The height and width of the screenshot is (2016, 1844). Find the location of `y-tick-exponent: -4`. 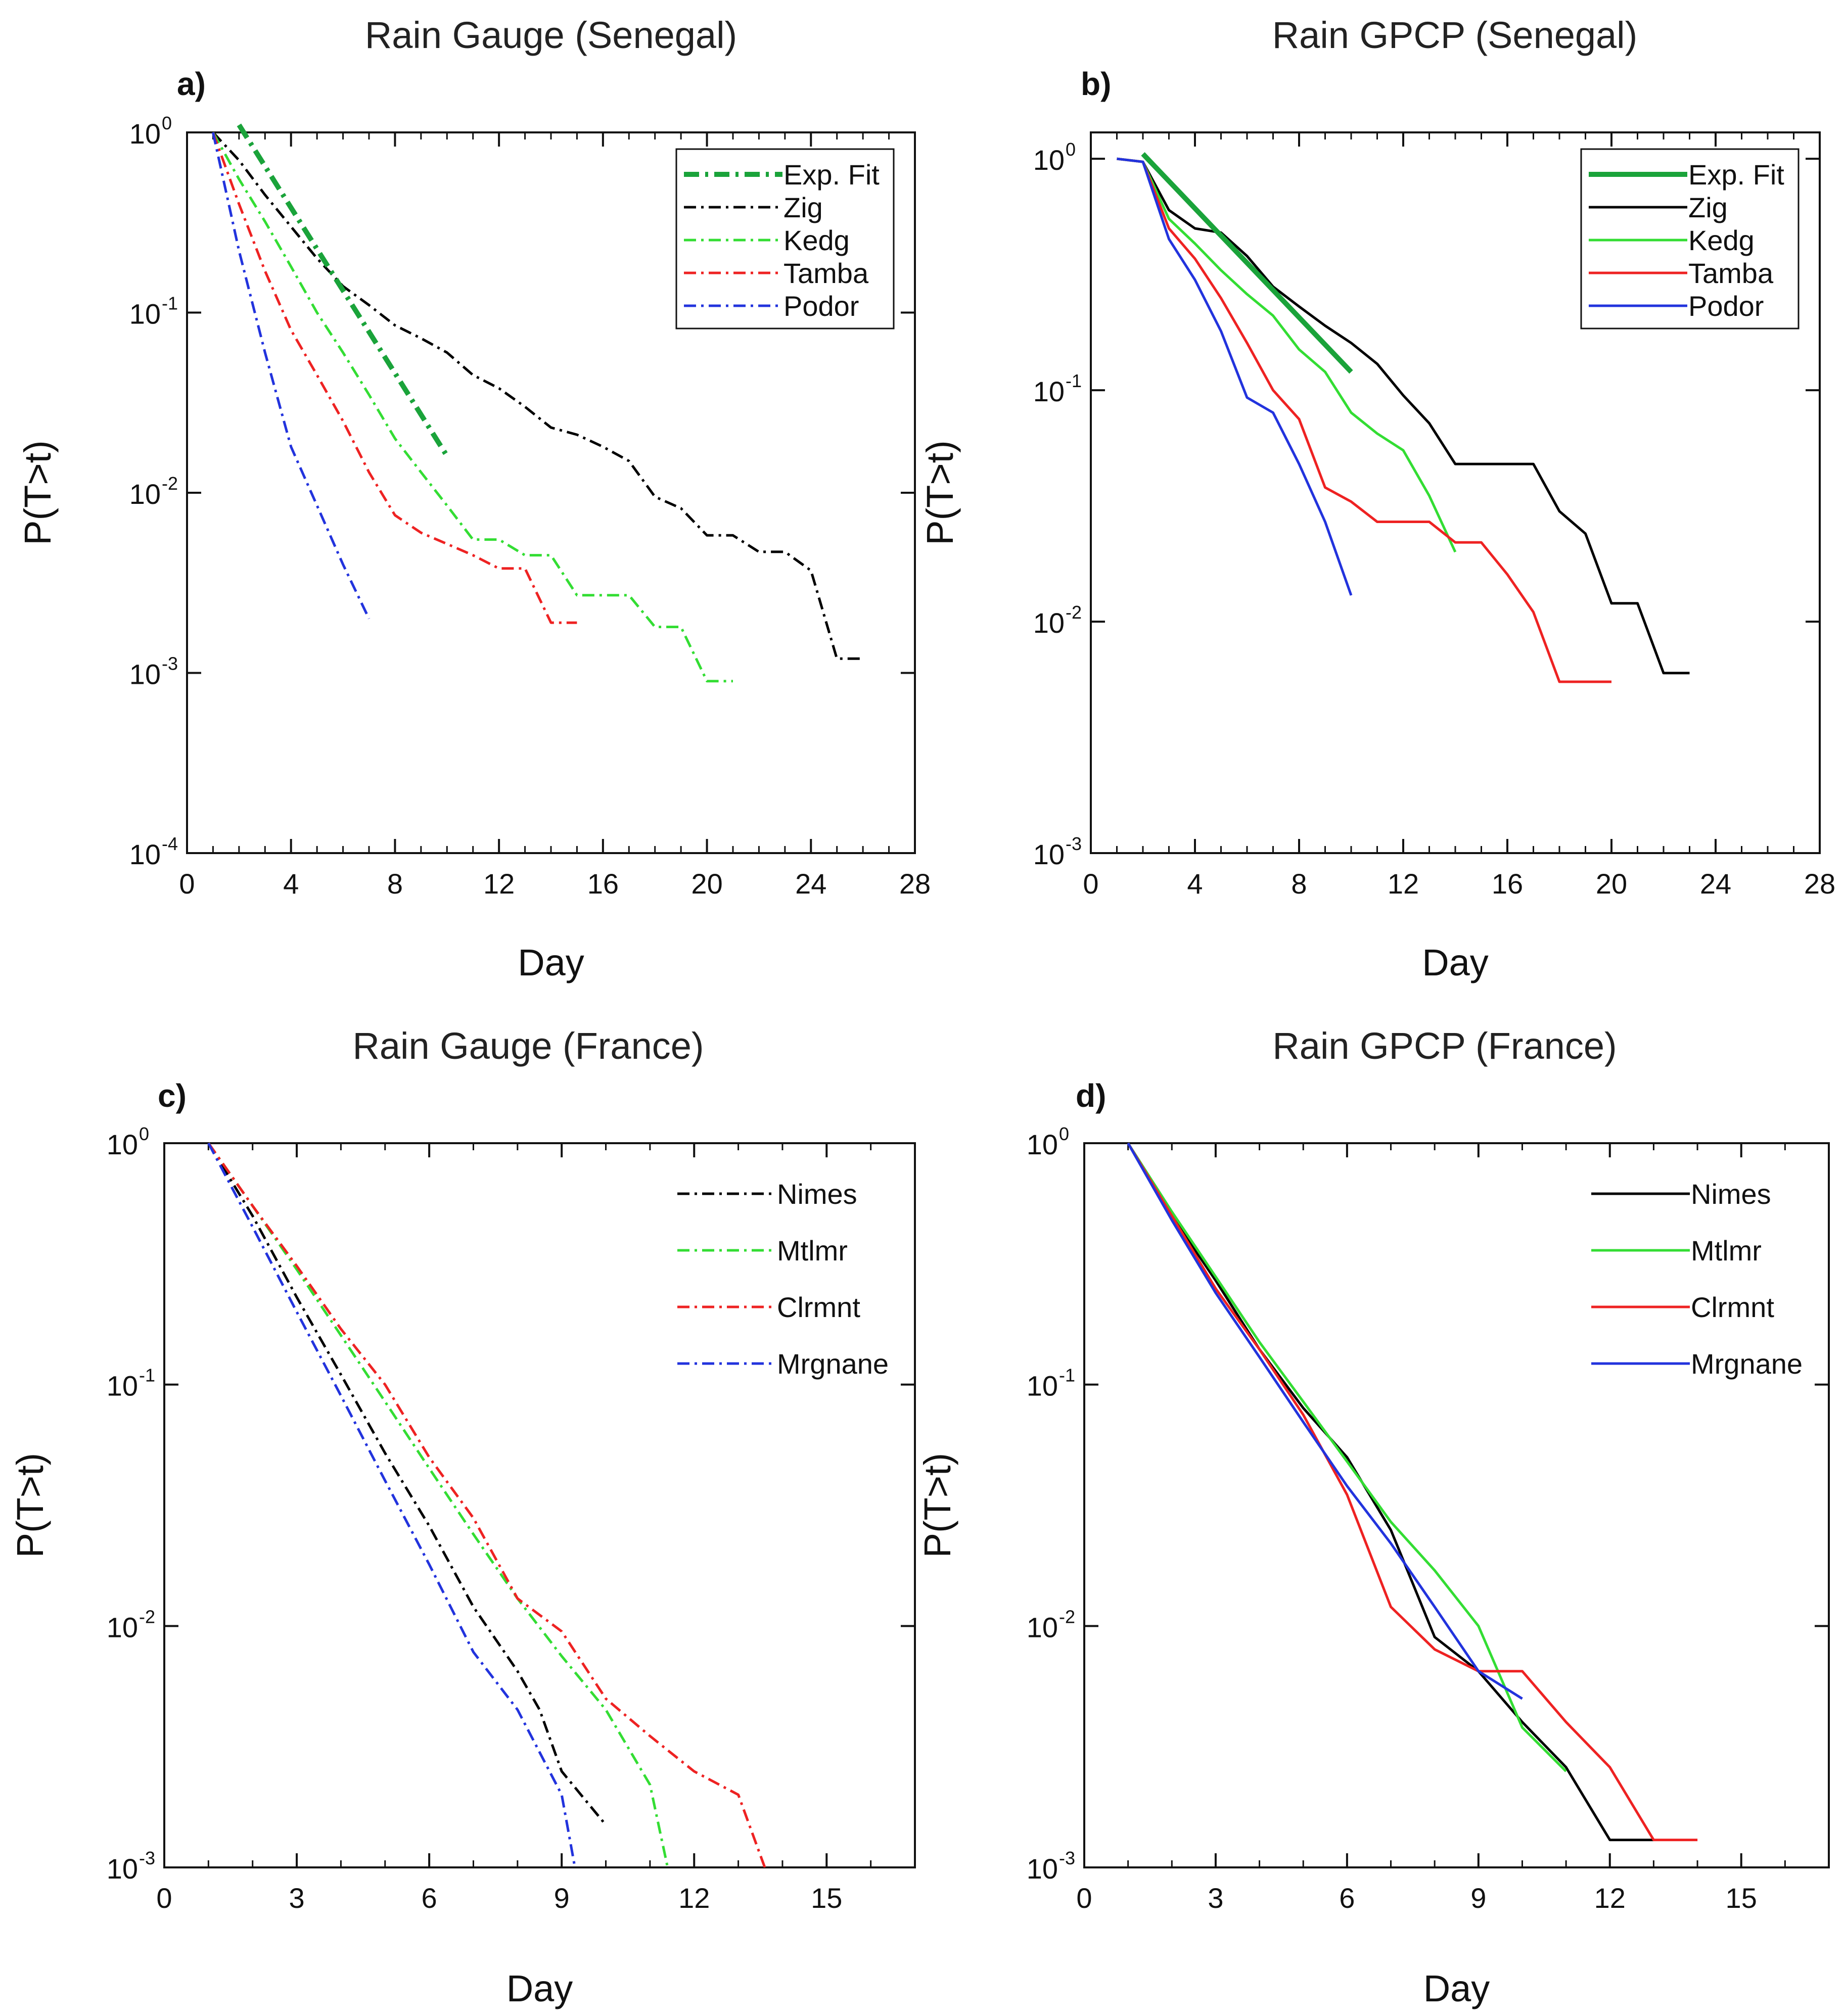

y-tick-exponent: -4 is located at coordinates (170, 843).